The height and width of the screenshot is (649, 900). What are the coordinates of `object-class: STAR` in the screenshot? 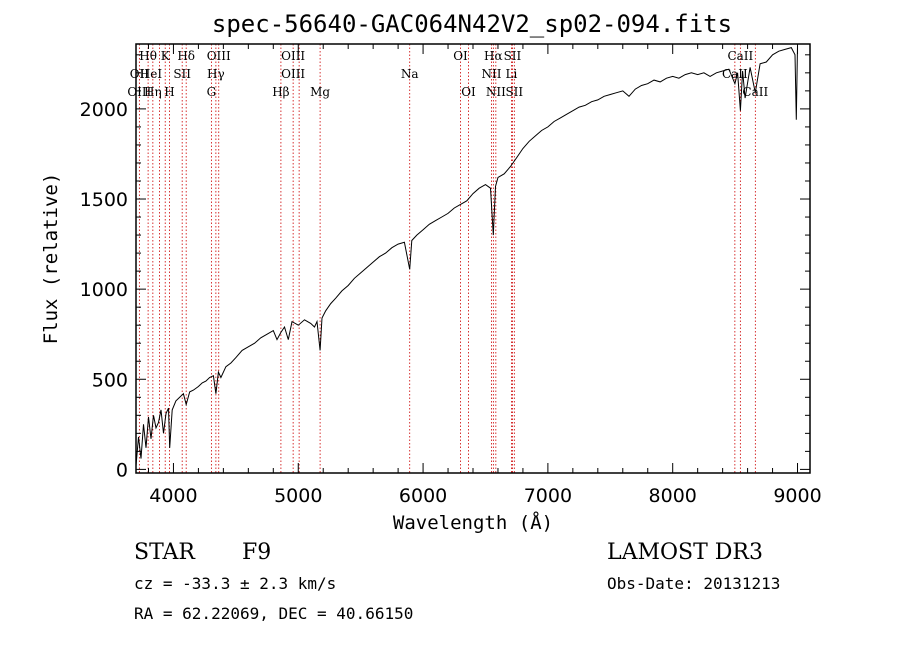 It's located at (164, 552).